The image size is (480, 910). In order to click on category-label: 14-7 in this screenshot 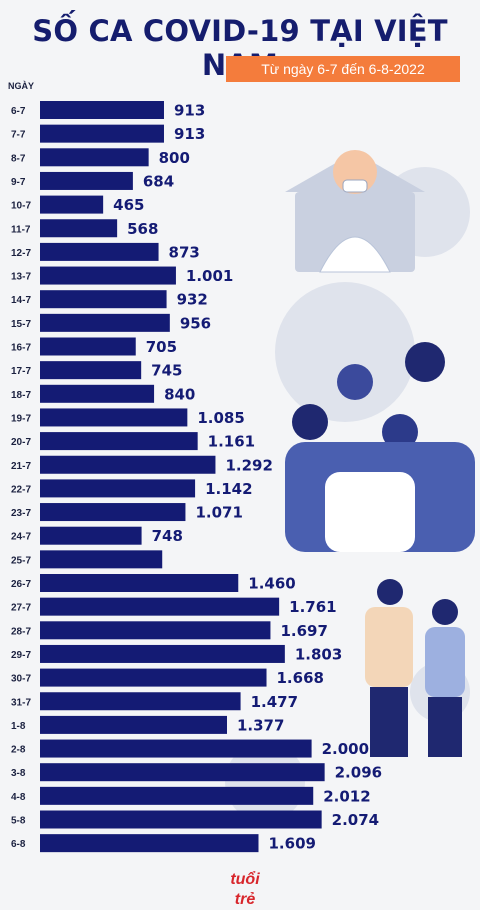, I will do `click(21, 300)`.